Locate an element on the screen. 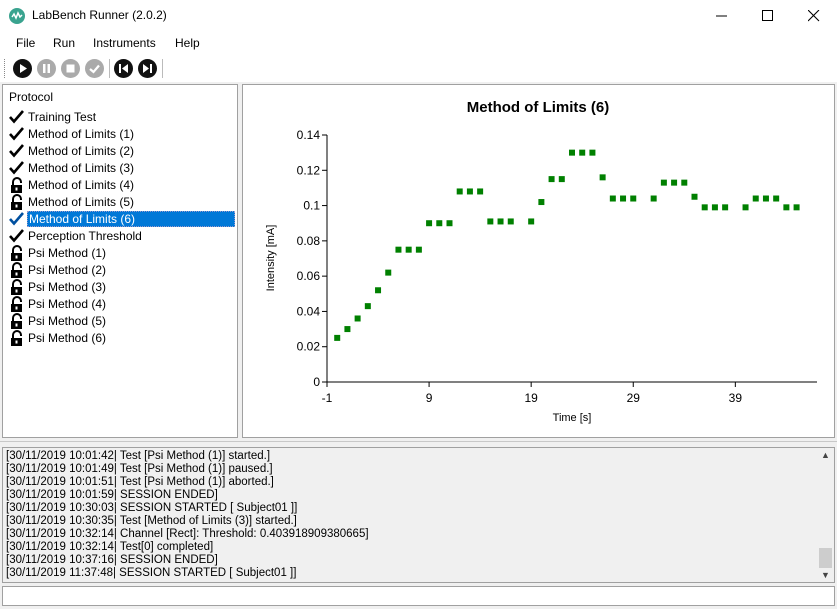 Image resolution: width=837 pixels, height=609 pixels. check-icon is located at coordinates (94, 68).